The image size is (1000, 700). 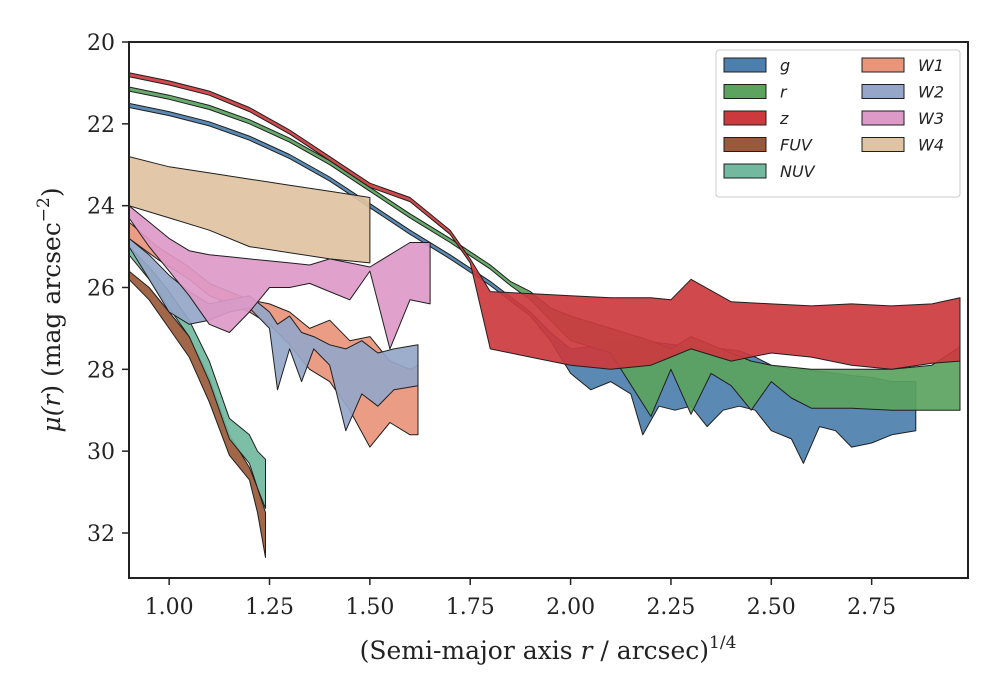 What do you see at coordinates (470, 607) in the screenshot?
I see `x-tick-label: 1.75` at bounding box center [470, 607].